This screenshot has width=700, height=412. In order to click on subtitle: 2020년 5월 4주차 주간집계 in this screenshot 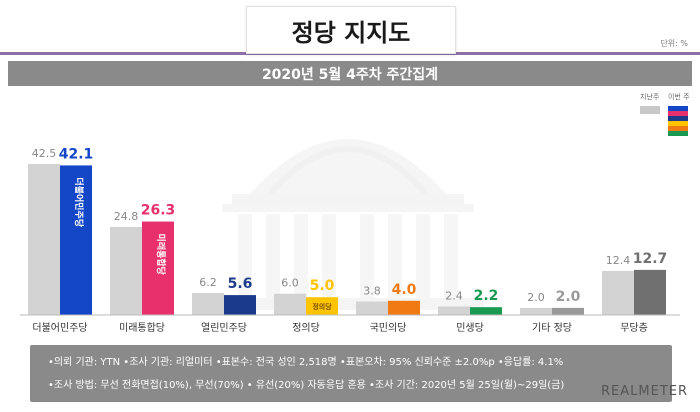, I will do `click(350, 74)`.